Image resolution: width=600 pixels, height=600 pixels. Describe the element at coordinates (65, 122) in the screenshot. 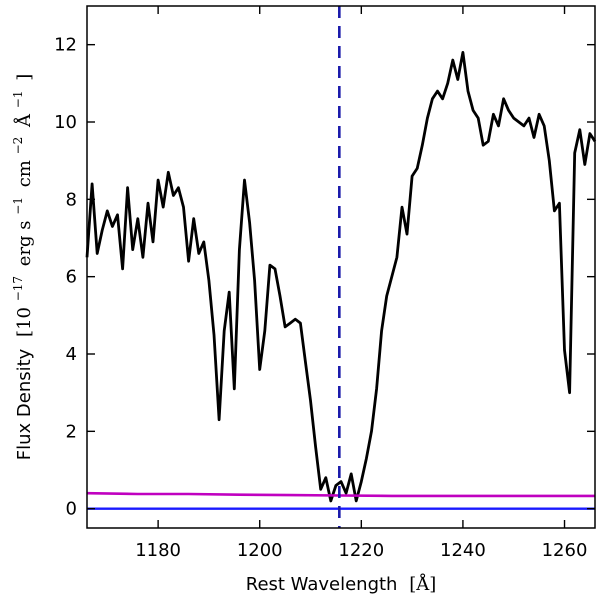

I see `y-tick-label: 10` at that location.